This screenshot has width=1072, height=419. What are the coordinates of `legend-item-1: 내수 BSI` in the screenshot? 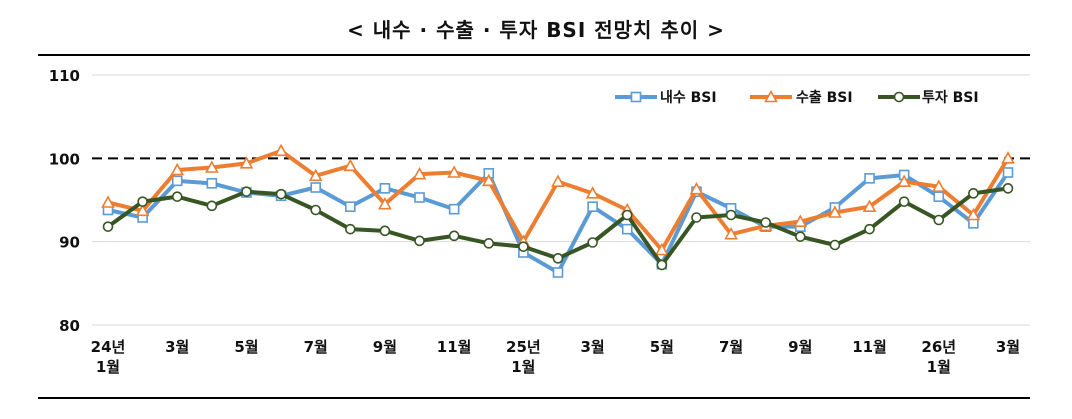 It's located at (666, 98).